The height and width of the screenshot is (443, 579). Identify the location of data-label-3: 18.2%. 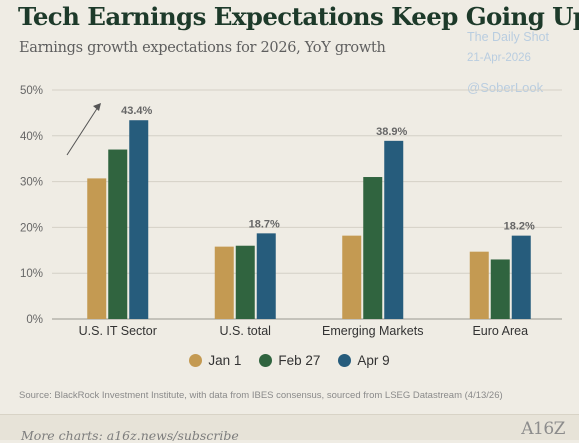
(519, 227).